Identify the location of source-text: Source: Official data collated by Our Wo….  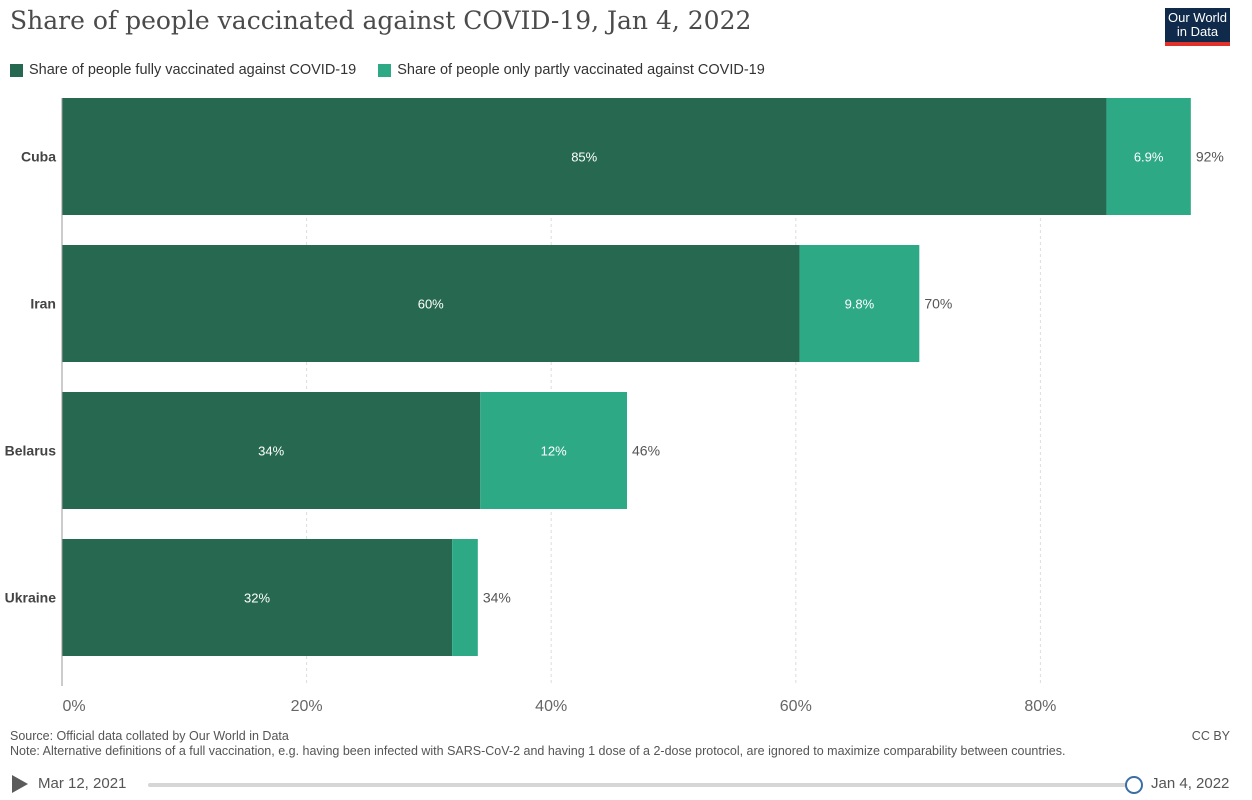
(149, 736).